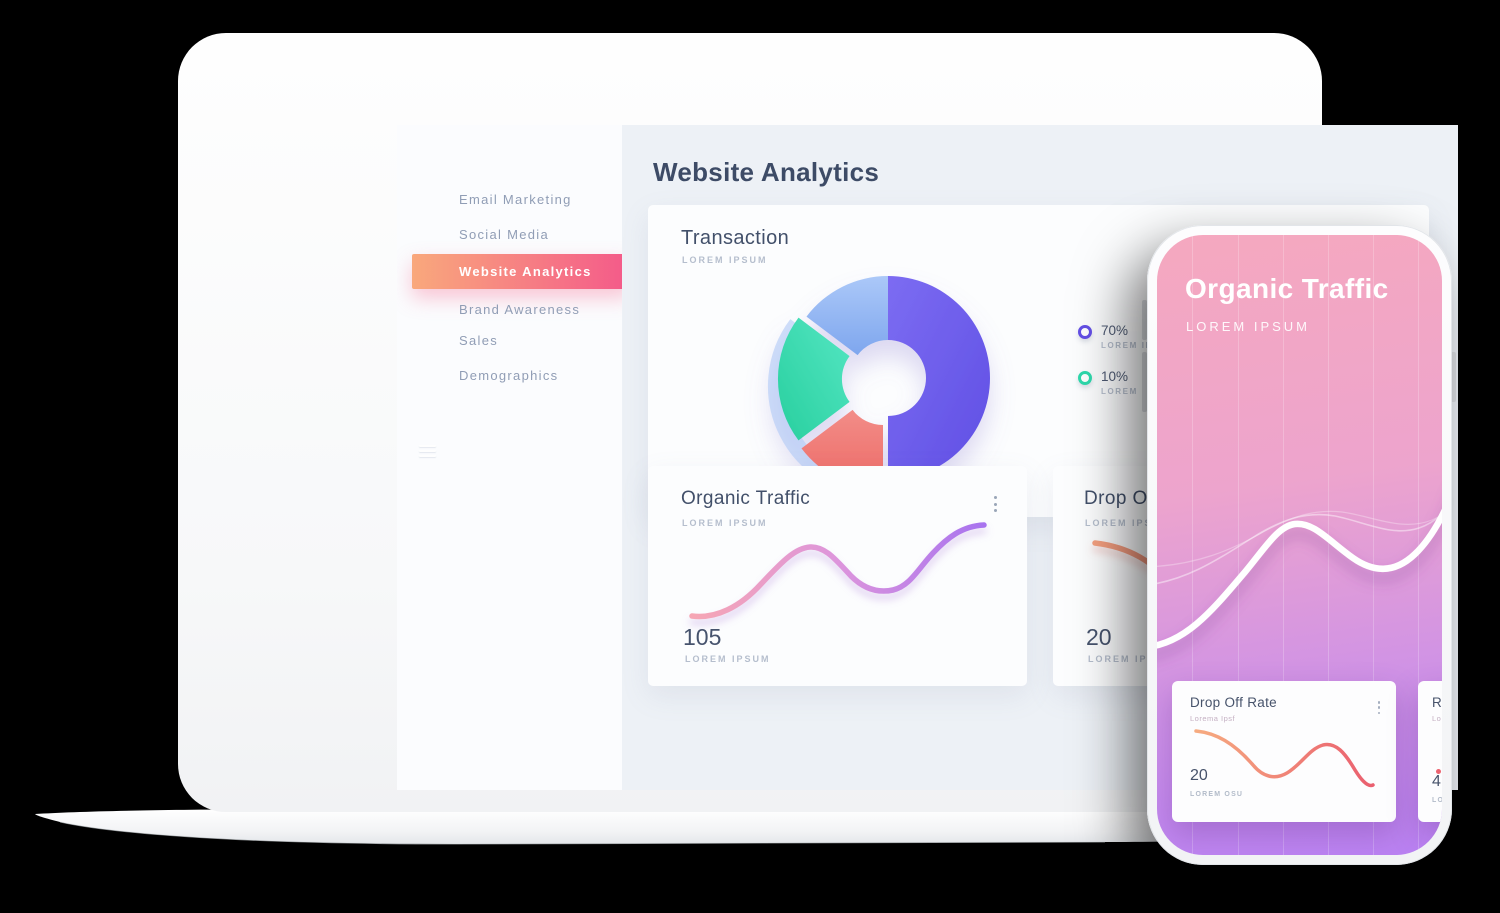 The image size is (1500, 913). What do you see at coordinates (1453, 377) in the screenshot?
I see `phone-power-button` at bounding box center [1453, 377].